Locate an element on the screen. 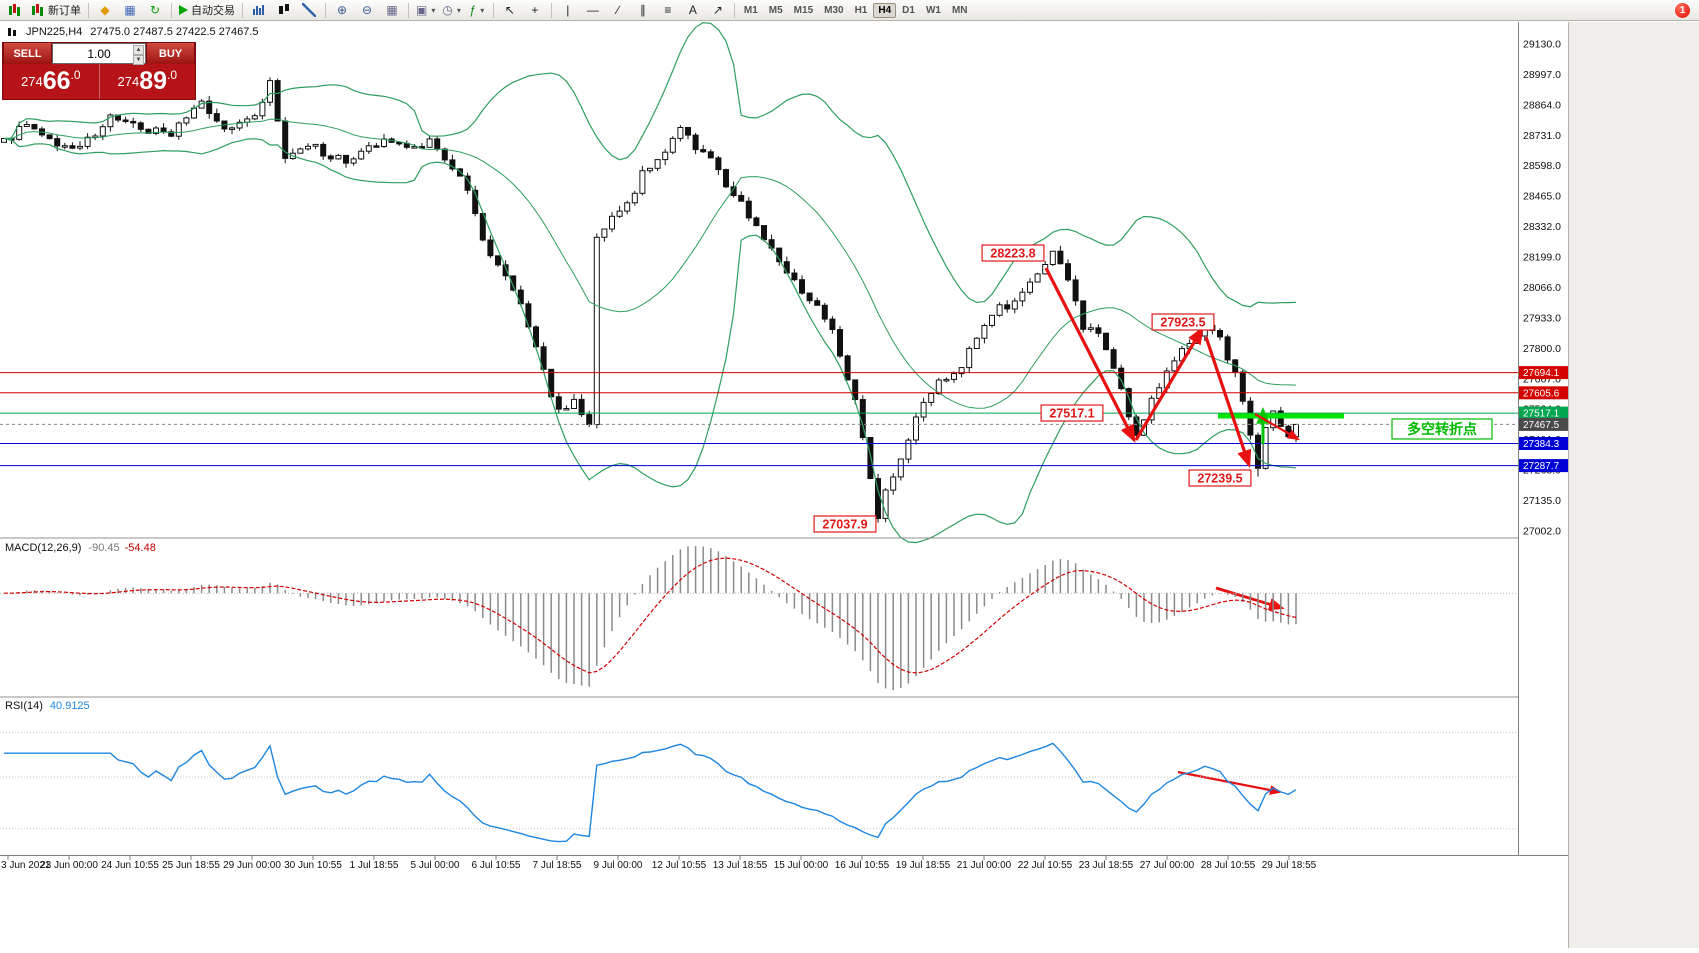  price-callout: 27239.5 is located at coordinates (1220, 478).